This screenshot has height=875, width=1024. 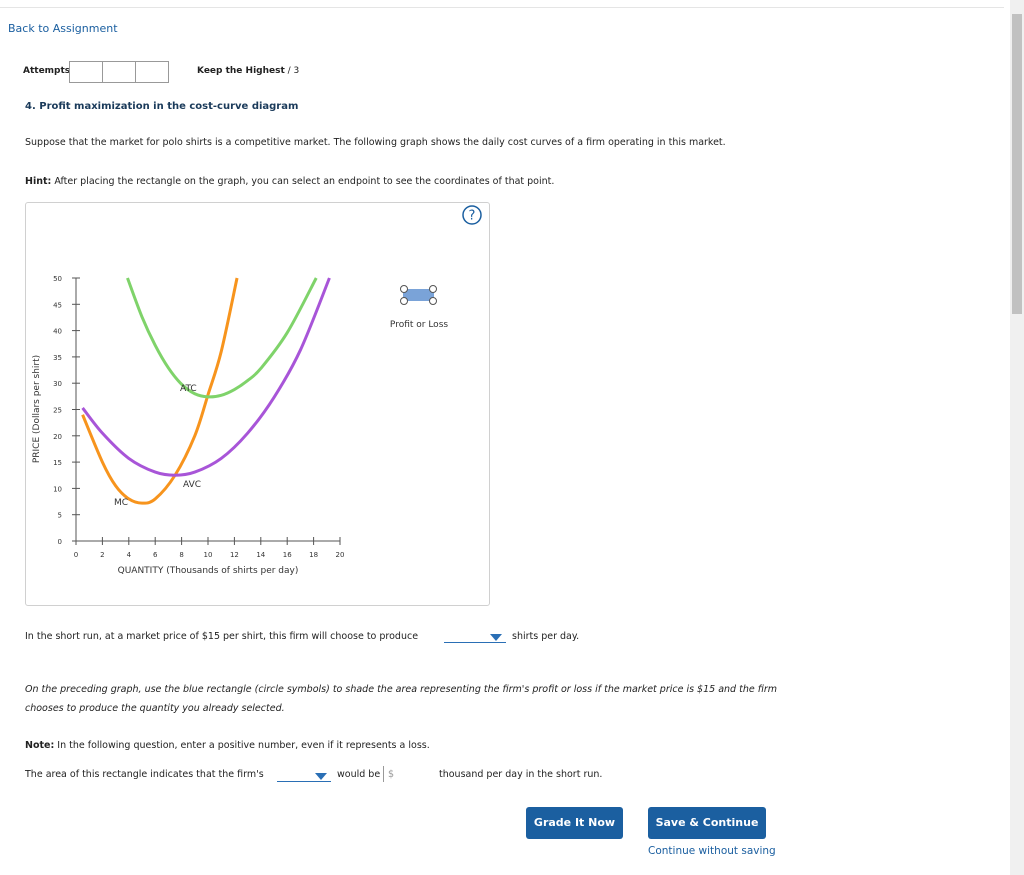 What do you see at coordinates (181, 555) in the screenshot?
I see `x-tick-label: 8` at bounding box center [181, 555].